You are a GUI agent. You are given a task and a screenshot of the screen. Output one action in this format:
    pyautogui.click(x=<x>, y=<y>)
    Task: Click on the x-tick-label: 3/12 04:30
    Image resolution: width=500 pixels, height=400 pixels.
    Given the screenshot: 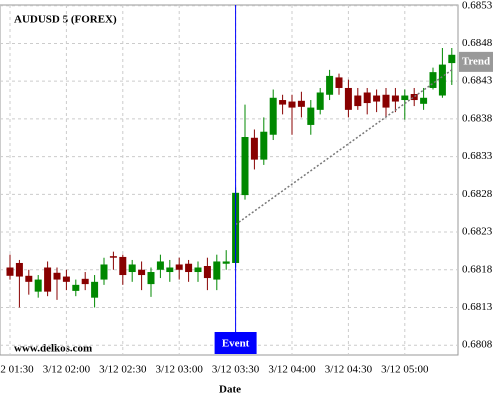 What is the action you would take?
    pyautogui.click(x=349, y=370)
    